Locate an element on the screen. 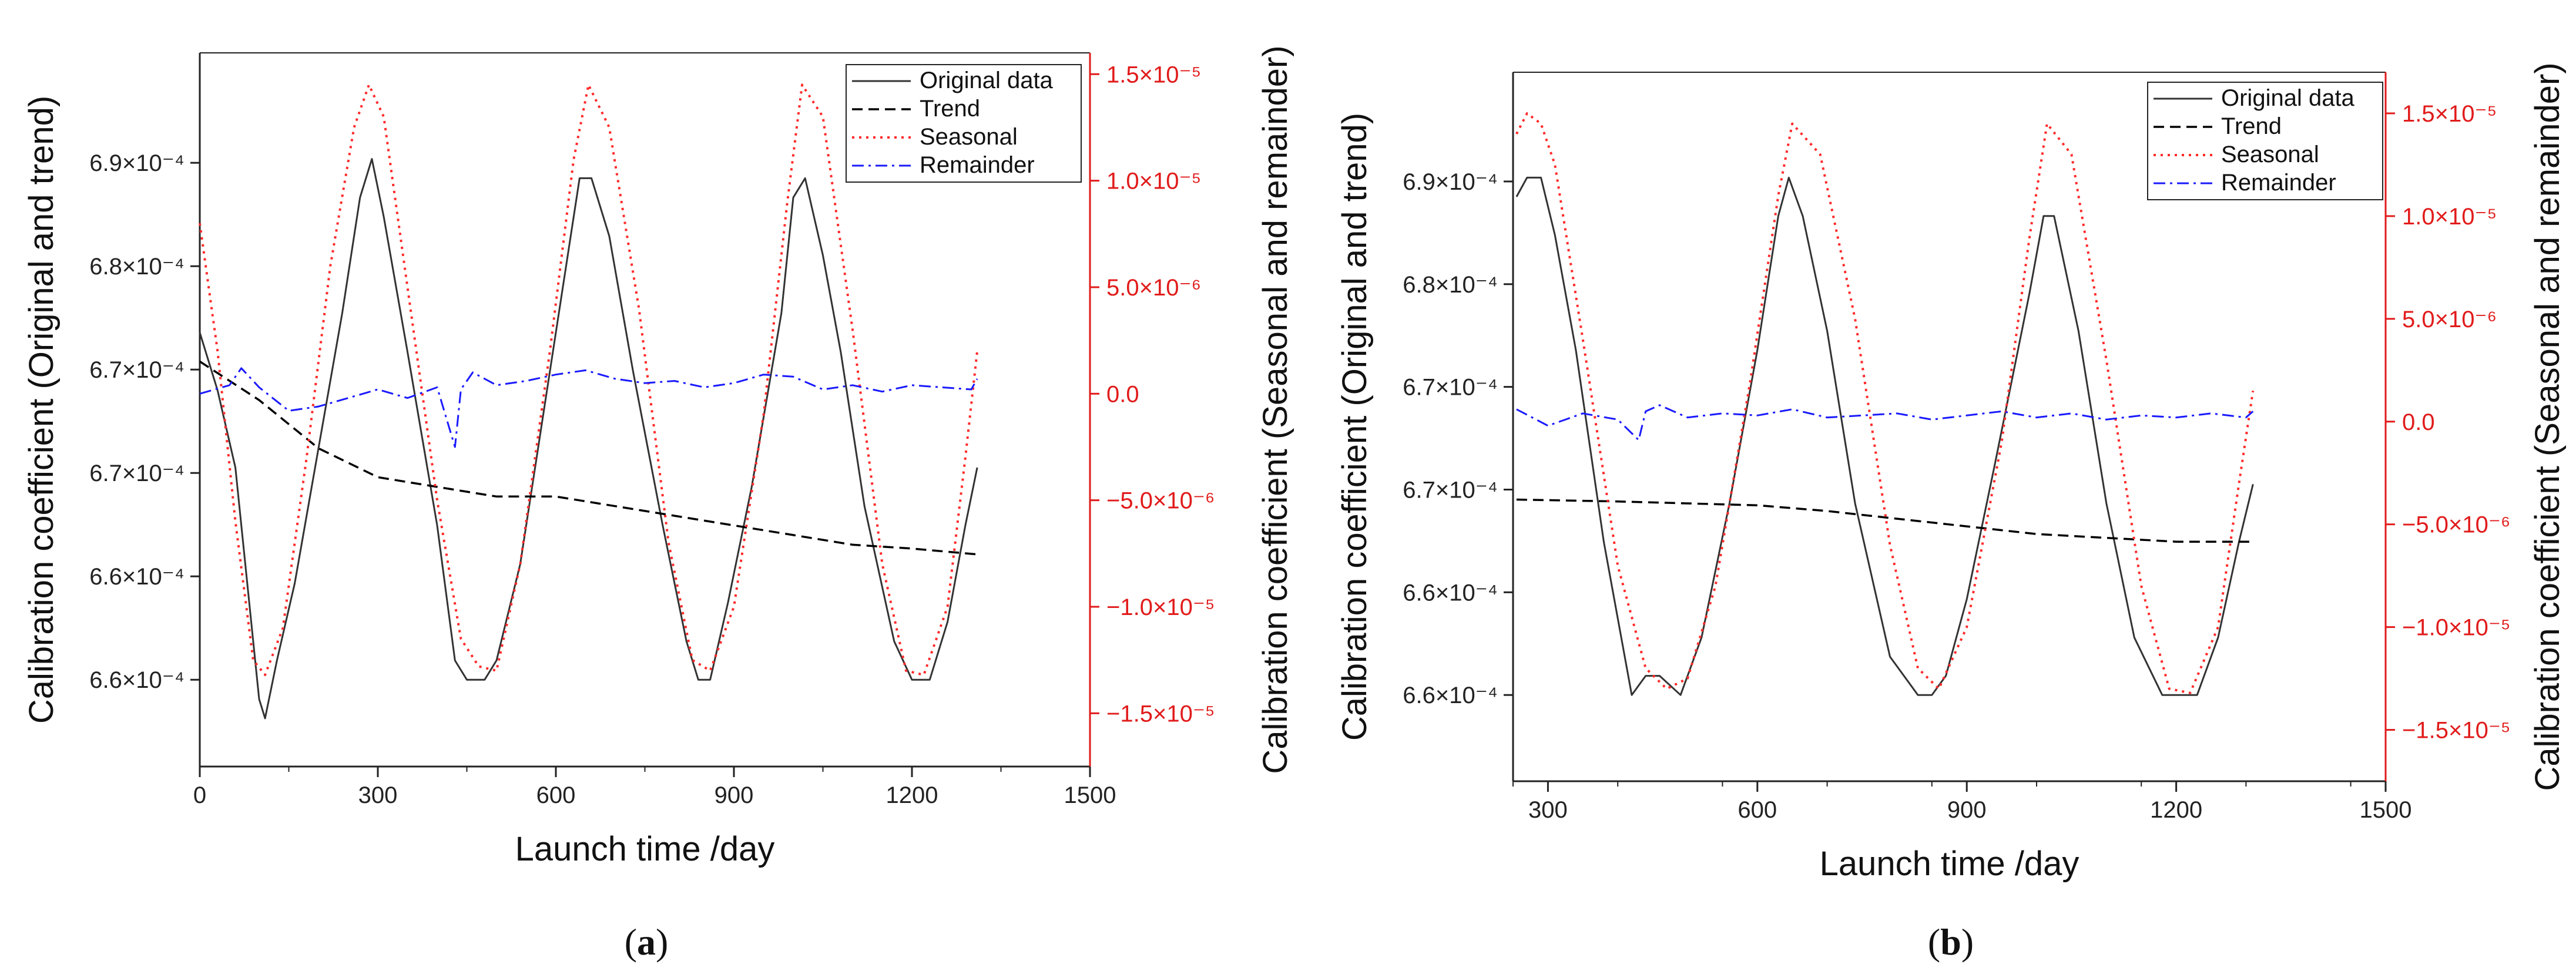 The height and width of the screenshot is (978, 2576). panel-label-letter: a is located at coordinates (647, 942).